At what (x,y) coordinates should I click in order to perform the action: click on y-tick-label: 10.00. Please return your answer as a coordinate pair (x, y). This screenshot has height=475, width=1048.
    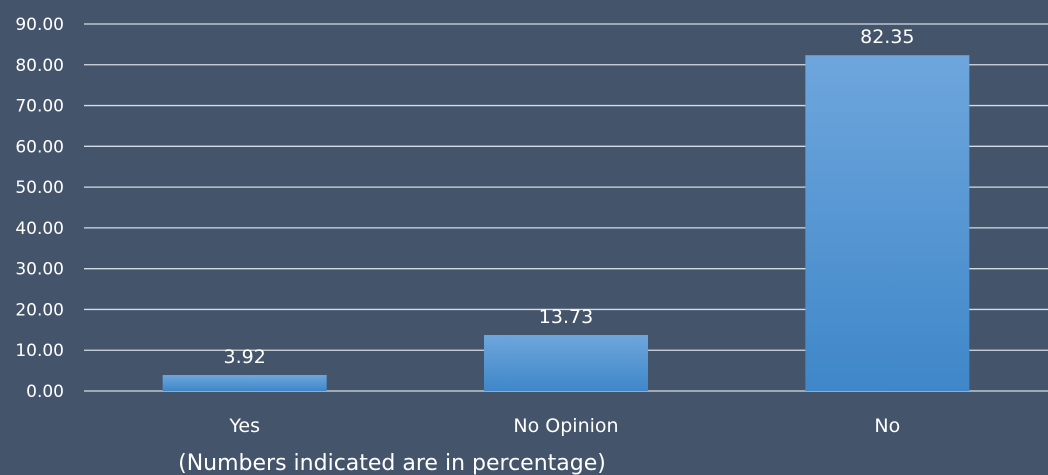
    Looking at the image, I should click on (39, 351).